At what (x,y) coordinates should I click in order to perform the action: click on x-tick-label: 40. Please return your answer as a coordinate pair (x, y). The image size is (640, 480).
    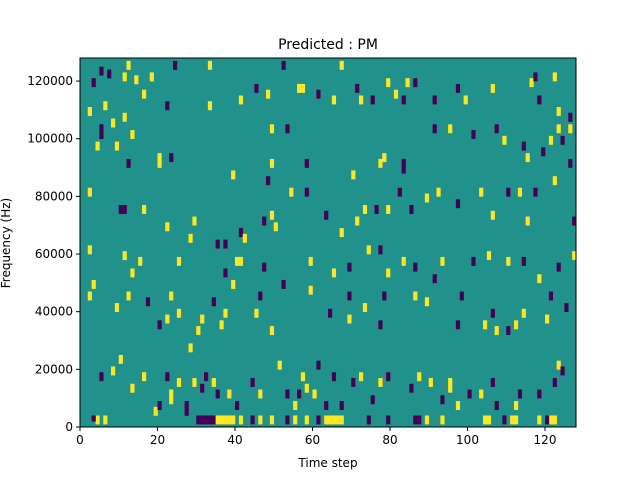
    Looking at the image, I should click on (234, 440).